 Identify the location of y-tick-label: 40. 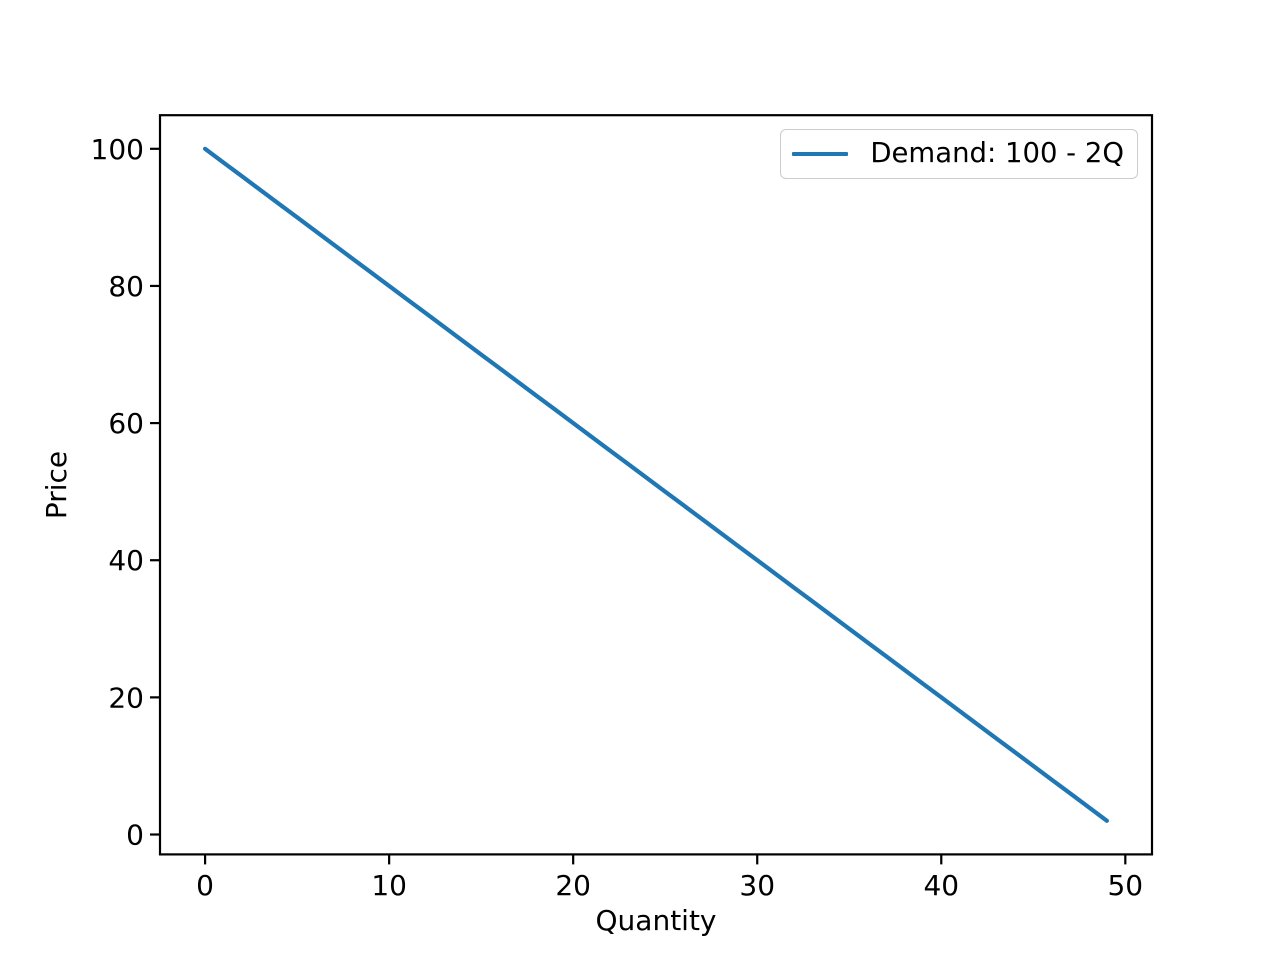
(126, 560).